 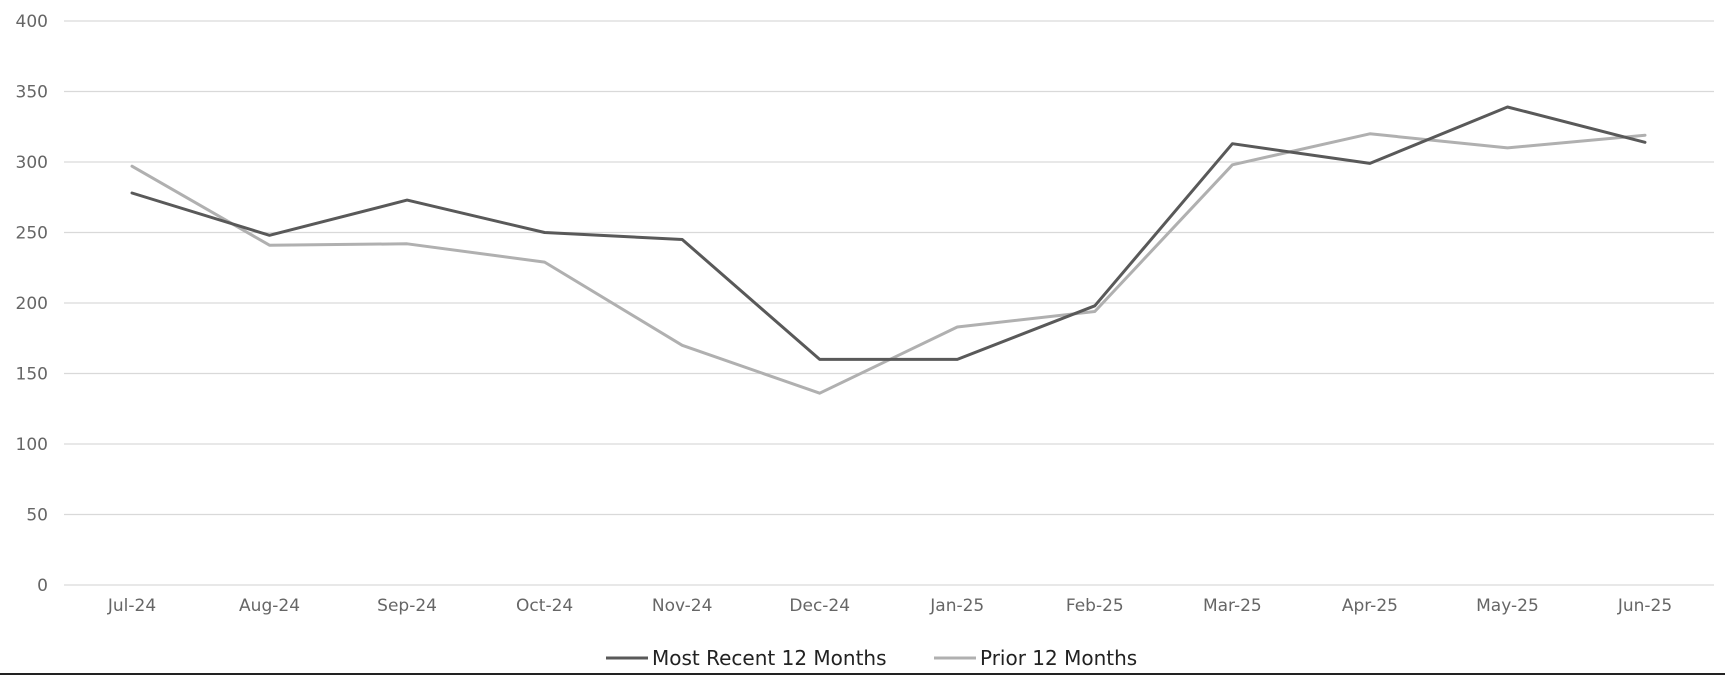 What do you see at coordinates (819, 606) in the screenshot?
I see `x-tick-label: Dec-24` at bounding box center [819, 606].